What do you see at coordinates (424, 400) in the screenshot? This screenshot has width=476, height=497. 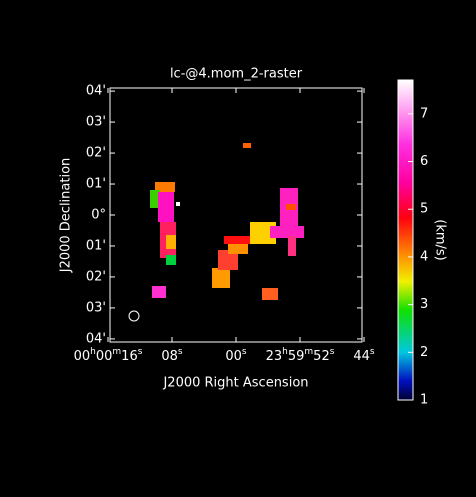 I see `colorbar-tick-label: 1` at bounding box center [424, 400].